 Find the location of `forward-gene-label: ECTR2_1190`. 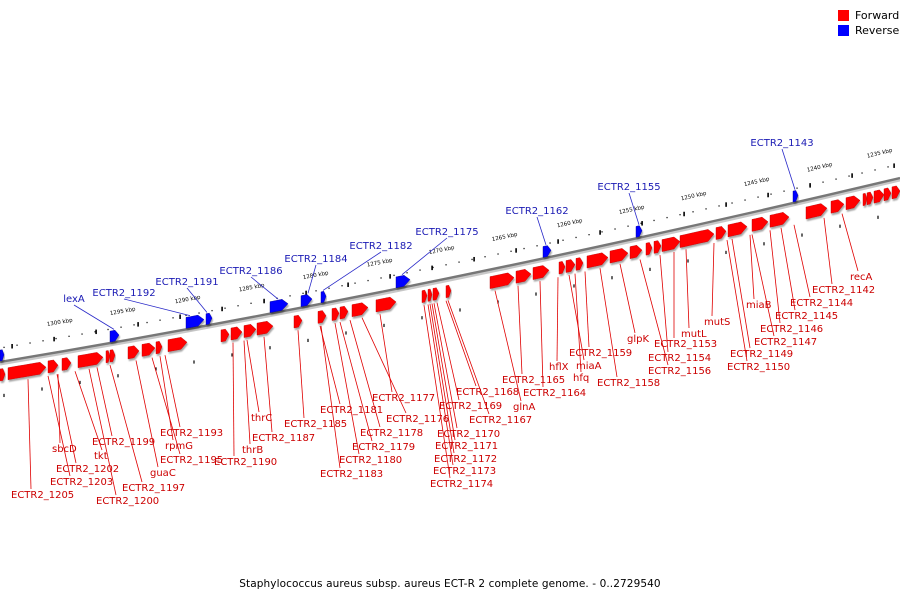

forward-gene-label: ECTR2_1190 is located at coordinates (245, 462).